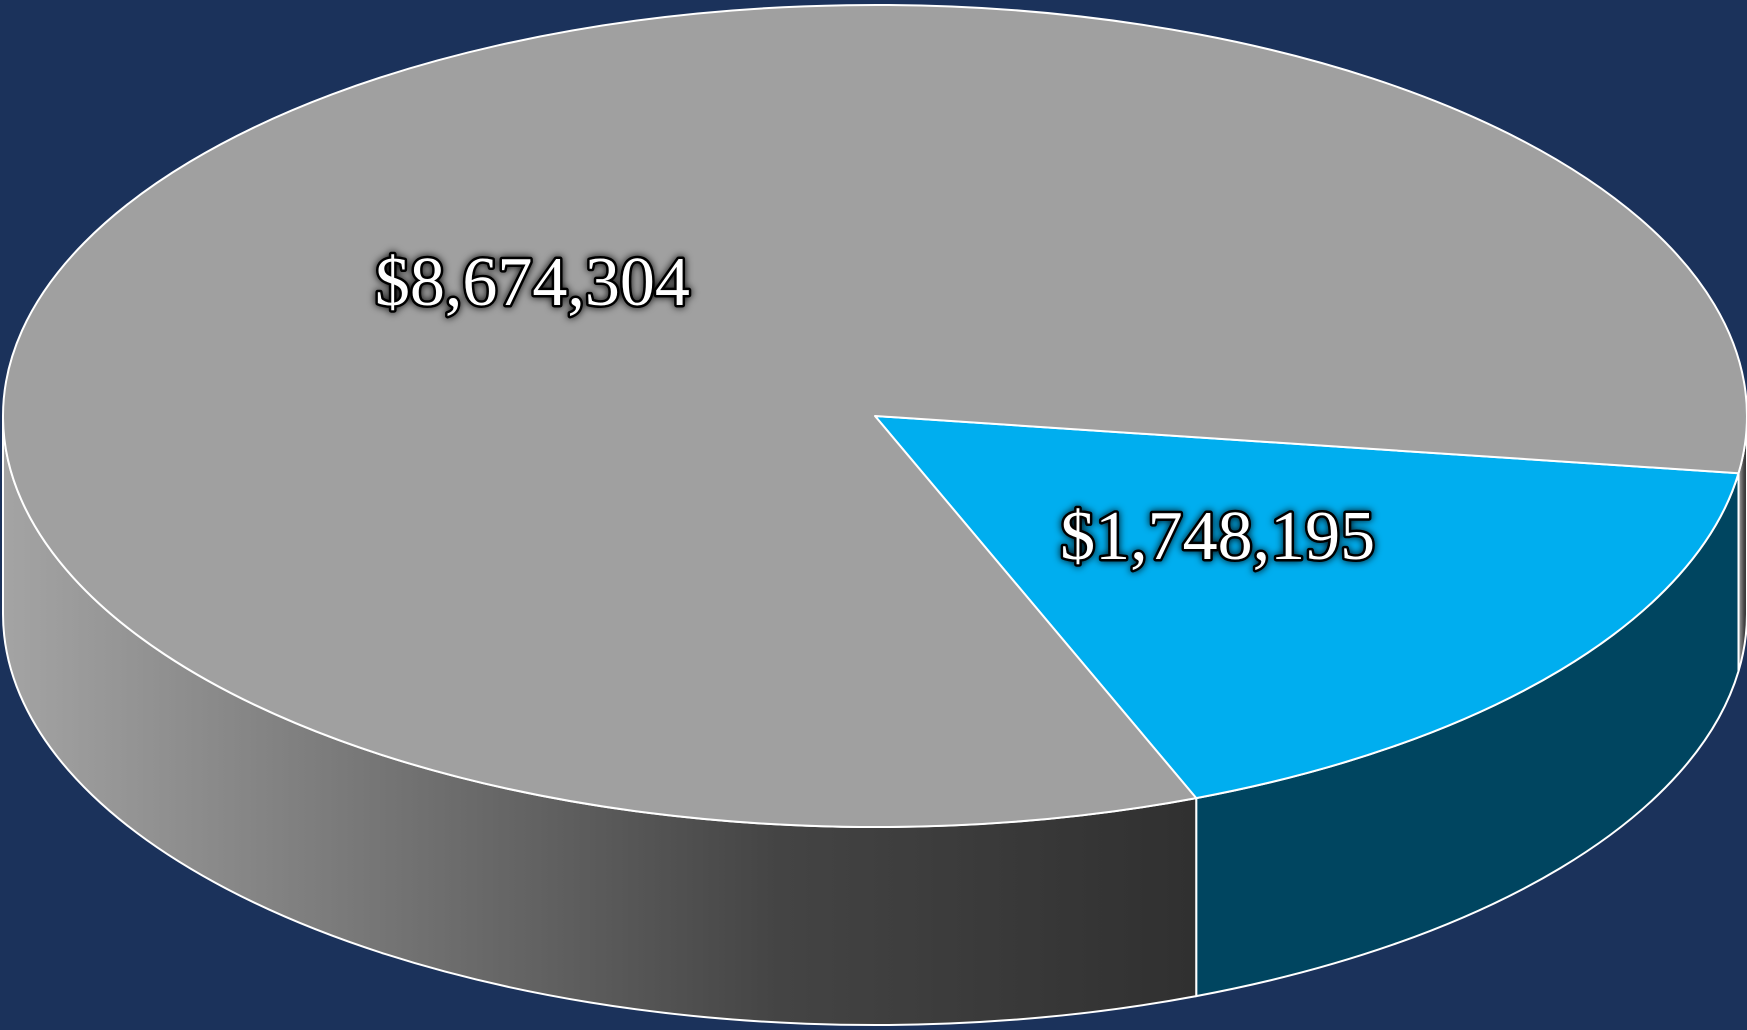  Describe the element at coordinates (532, 282) in the screenshot. I see `value-label: $8,674,304` at that location.